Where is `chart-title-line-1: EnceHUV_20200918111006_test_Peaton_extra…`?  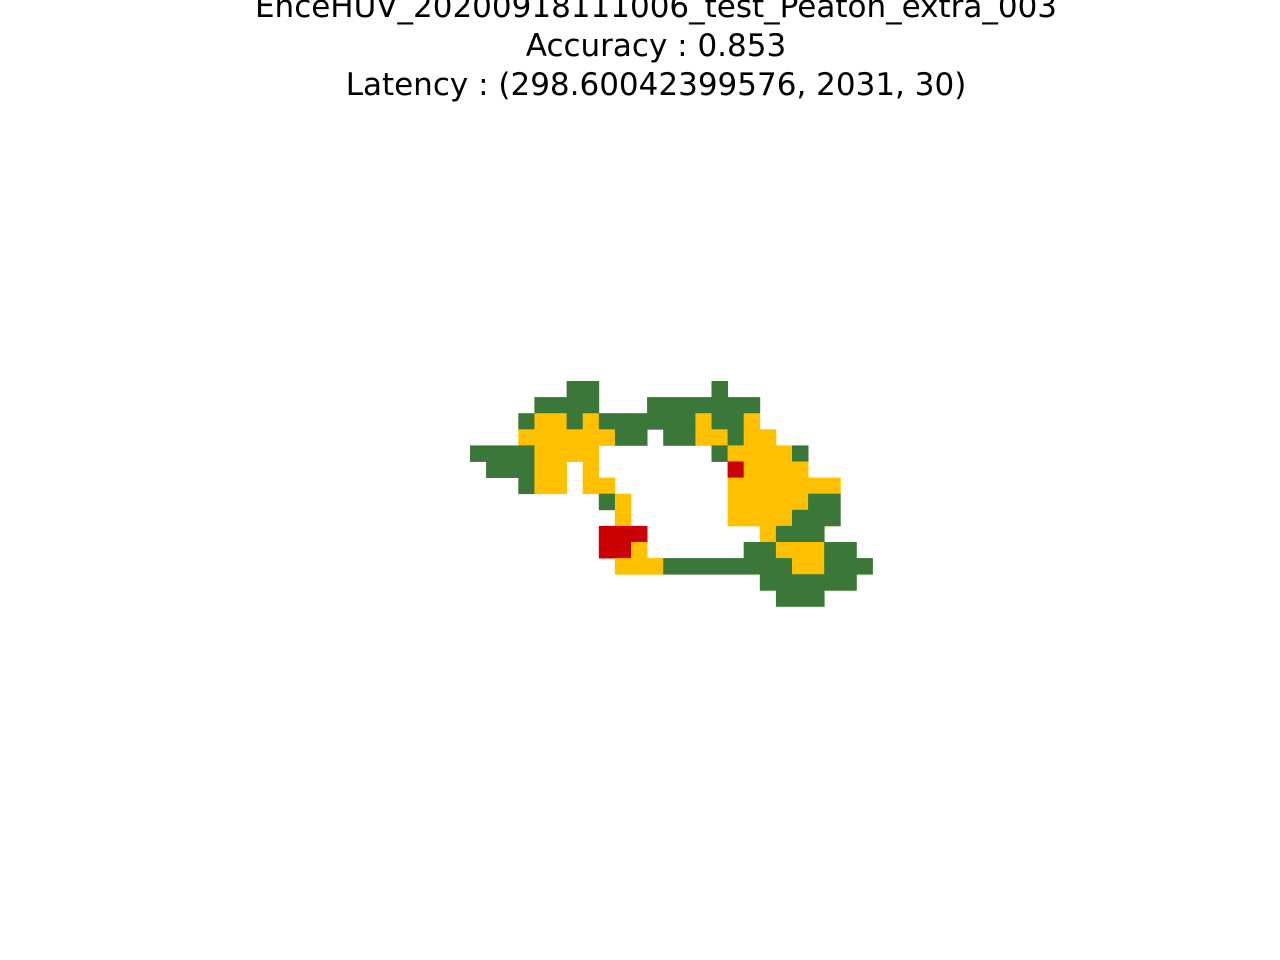 chart-title-line-1: EnceHUV_20200918111006_test_Peaton_extra… is located at coordinates (656, 12).